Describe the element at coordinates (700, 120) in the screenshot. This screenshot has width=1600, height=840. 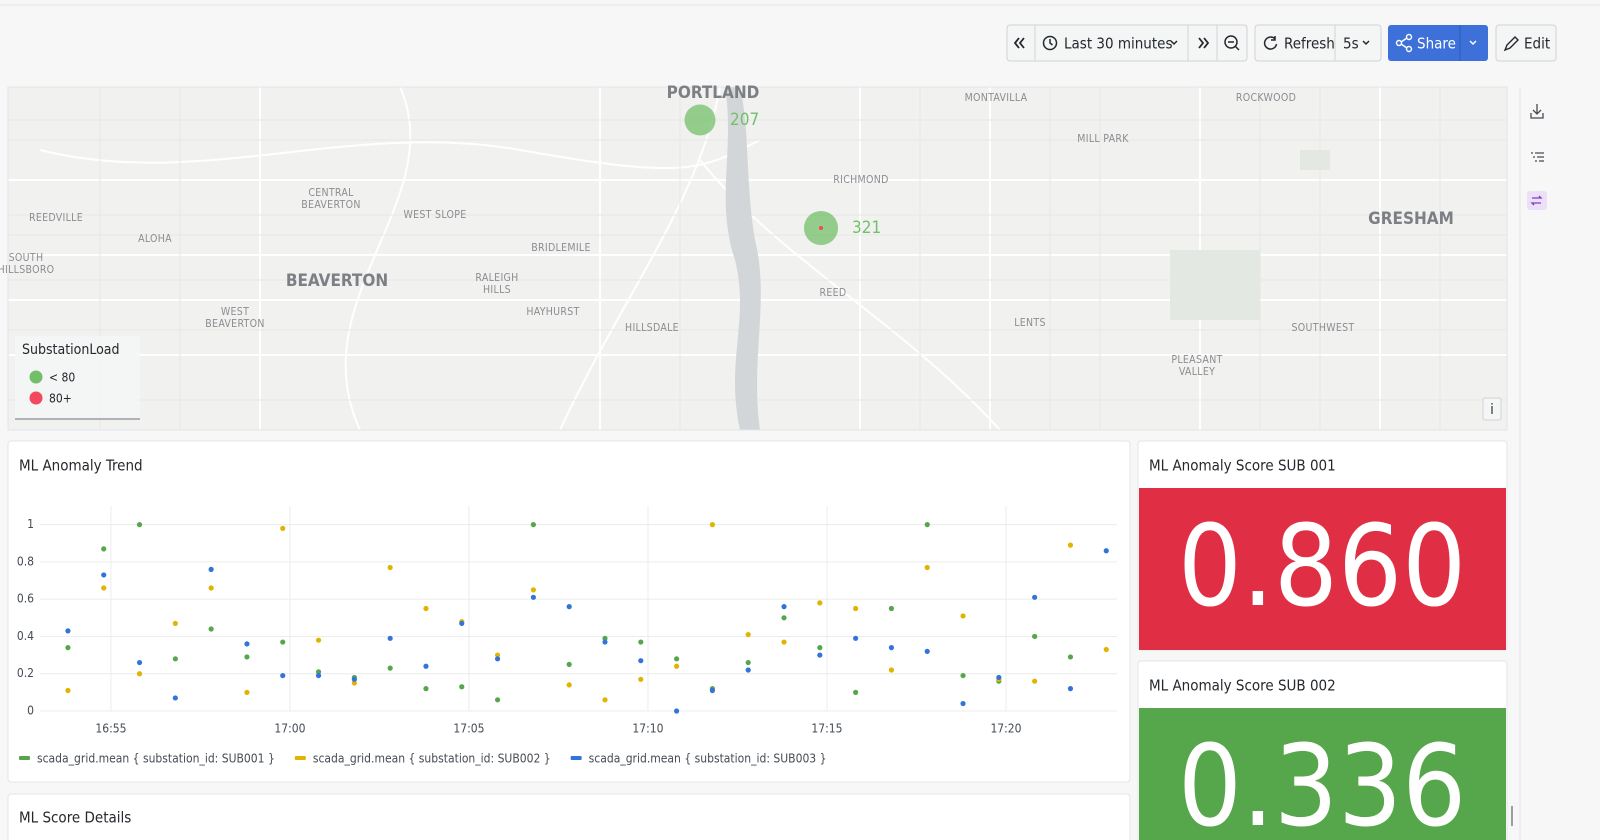
I see `map-marker` at that location.